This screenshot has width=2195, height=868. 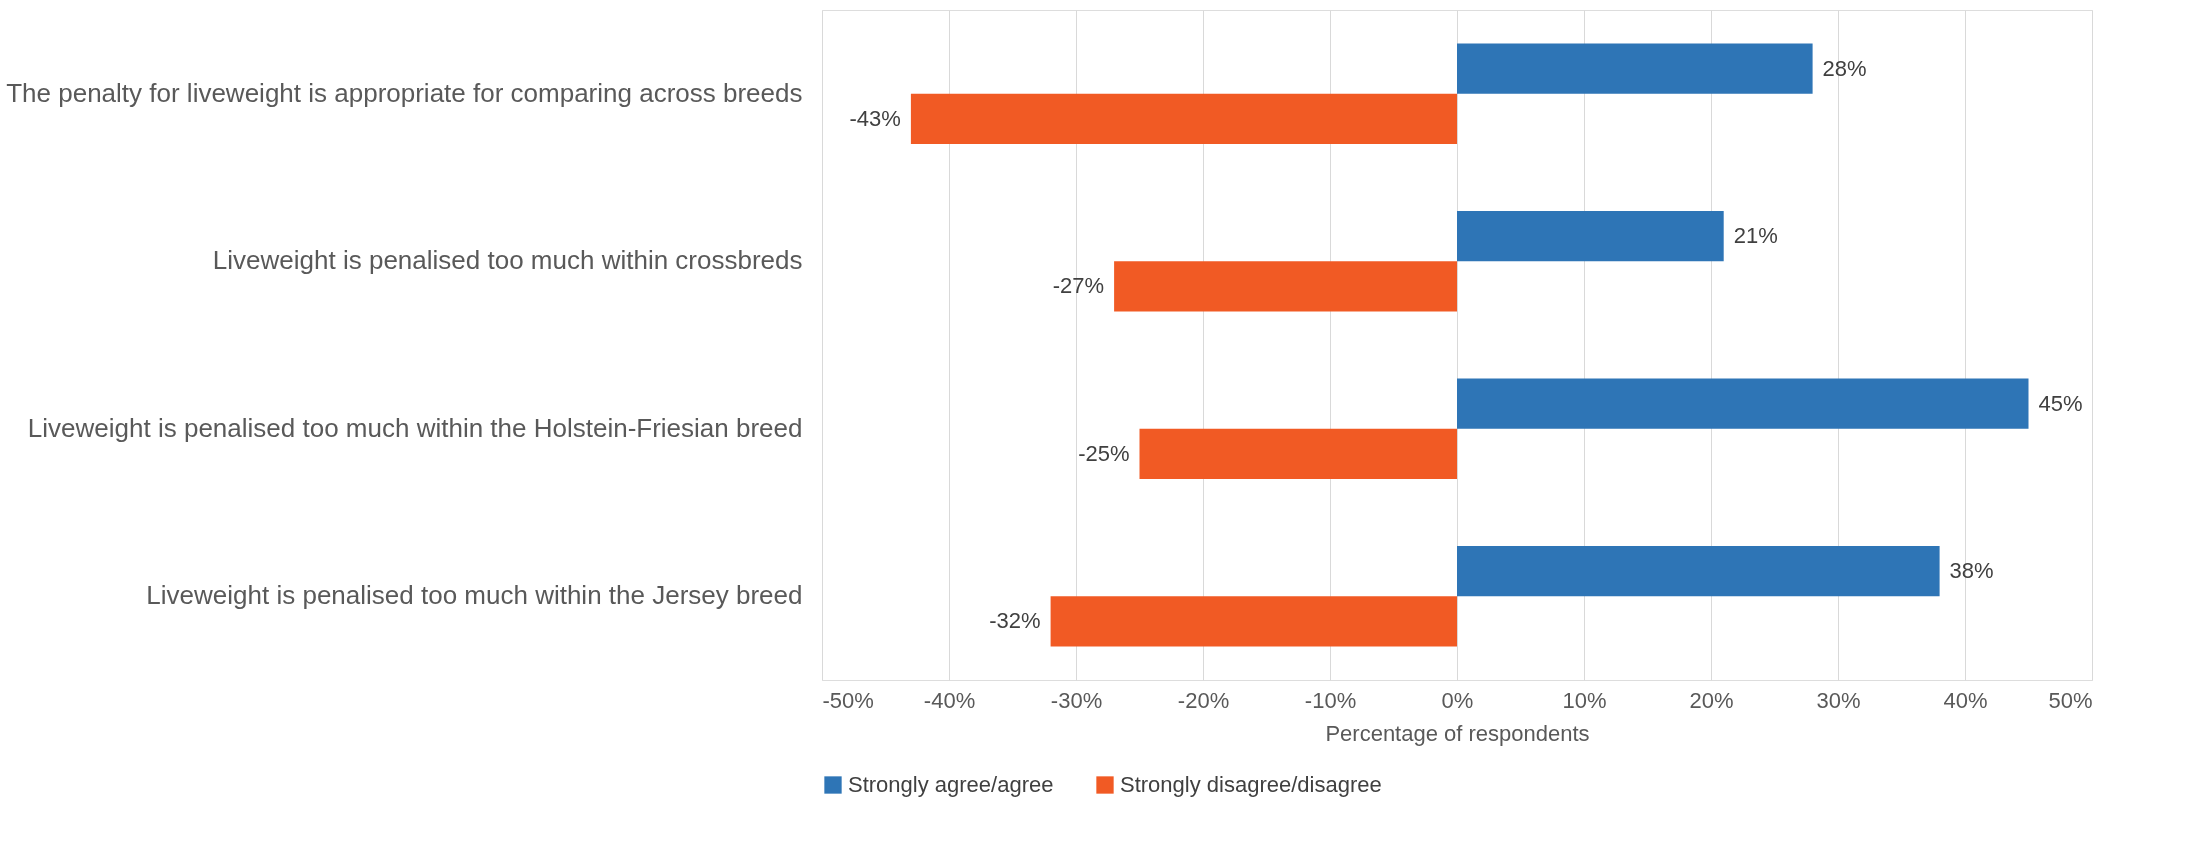 What do you see at coordinates (949, 700) in the screenshot?
I see `x-tick-label: -40%` at bounding box center [949, 700].